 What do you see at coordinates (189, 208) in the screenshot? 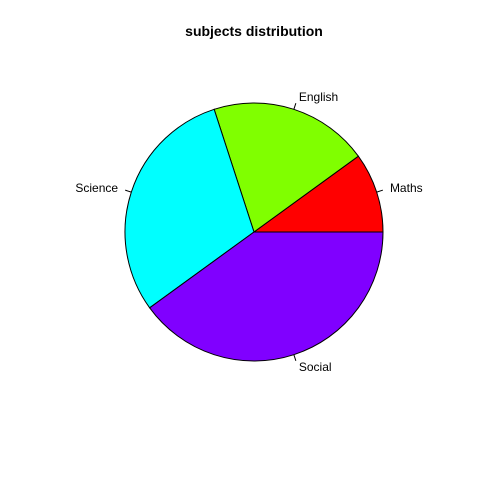
I see `pie-slice-science` at bounding box center [189, 208].